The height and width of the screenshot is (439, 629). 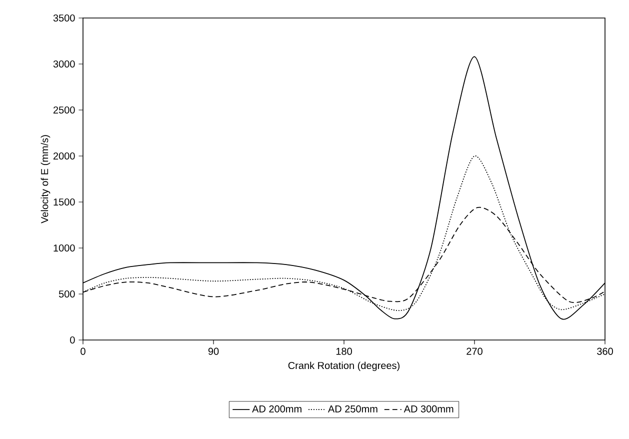 I want to click on legend-label: AD 200mm, so click(x=277, y=408).